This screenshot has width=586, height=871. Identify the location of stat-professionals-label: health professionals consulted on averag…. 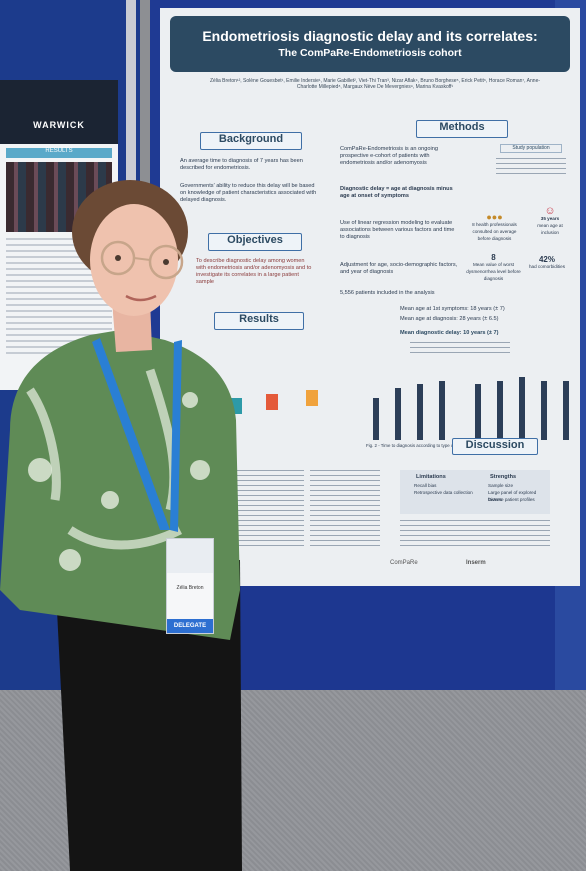
(494, 231).